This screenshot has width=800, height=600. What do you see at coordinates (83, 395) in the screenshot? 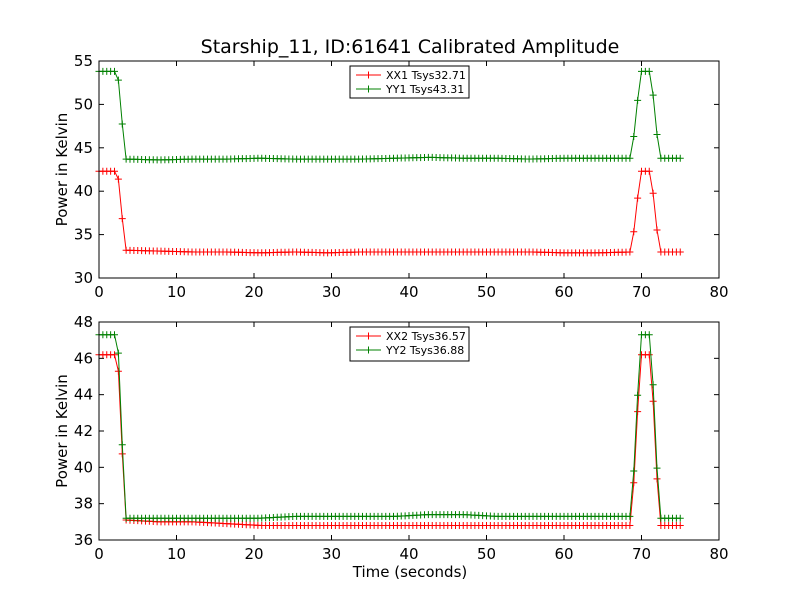
I see `y-tick-label: 44` at bounding box center [83, 395].